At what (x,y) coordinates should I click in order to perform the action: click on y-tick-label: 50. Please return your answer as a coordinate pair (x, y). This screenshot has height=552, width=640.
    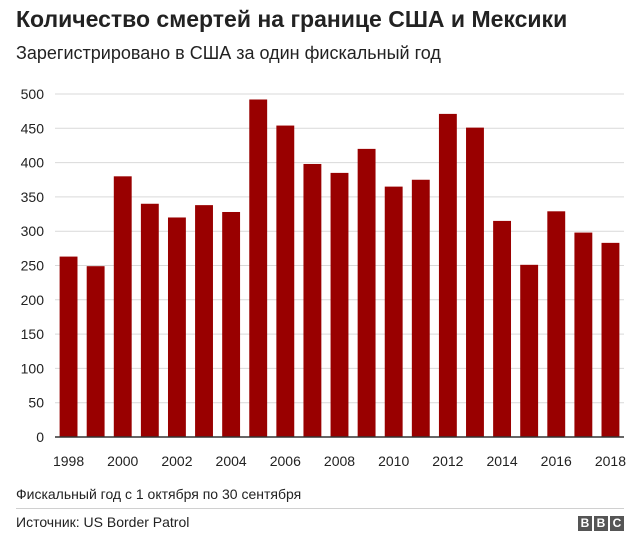
    Looking at the image, I should click on (36, 403).